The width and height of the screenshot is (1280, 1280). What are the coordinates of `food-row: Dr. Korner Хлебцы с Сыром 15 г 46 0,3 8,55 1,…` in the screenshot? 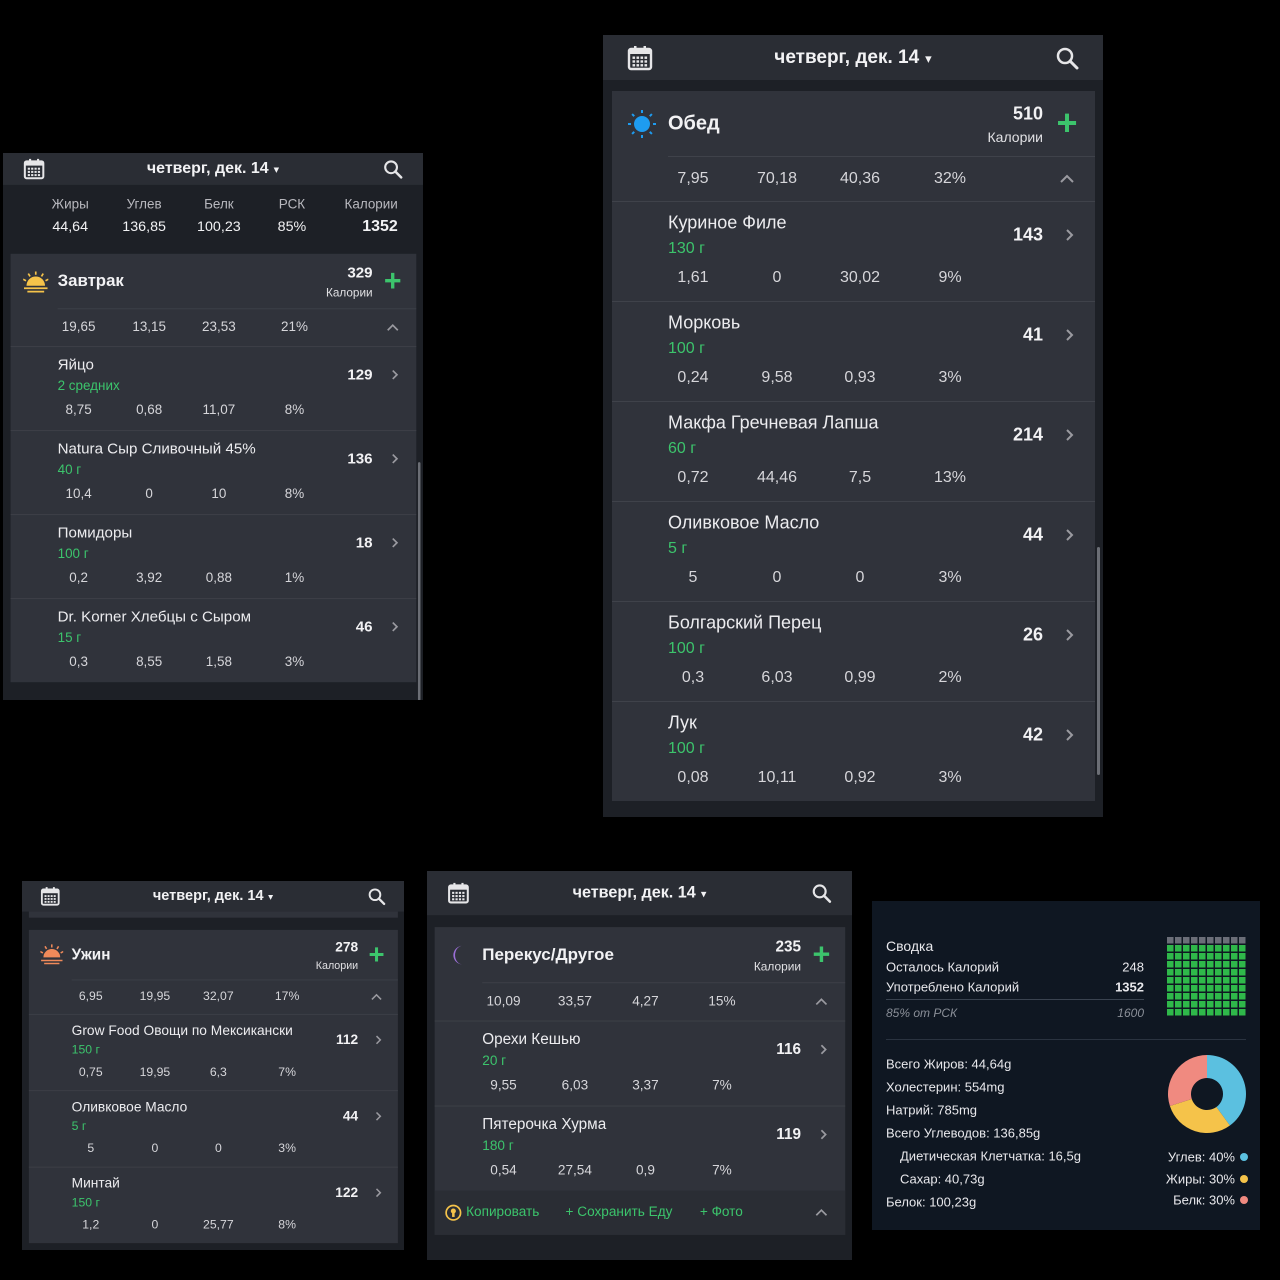 It's located at (214, 640).